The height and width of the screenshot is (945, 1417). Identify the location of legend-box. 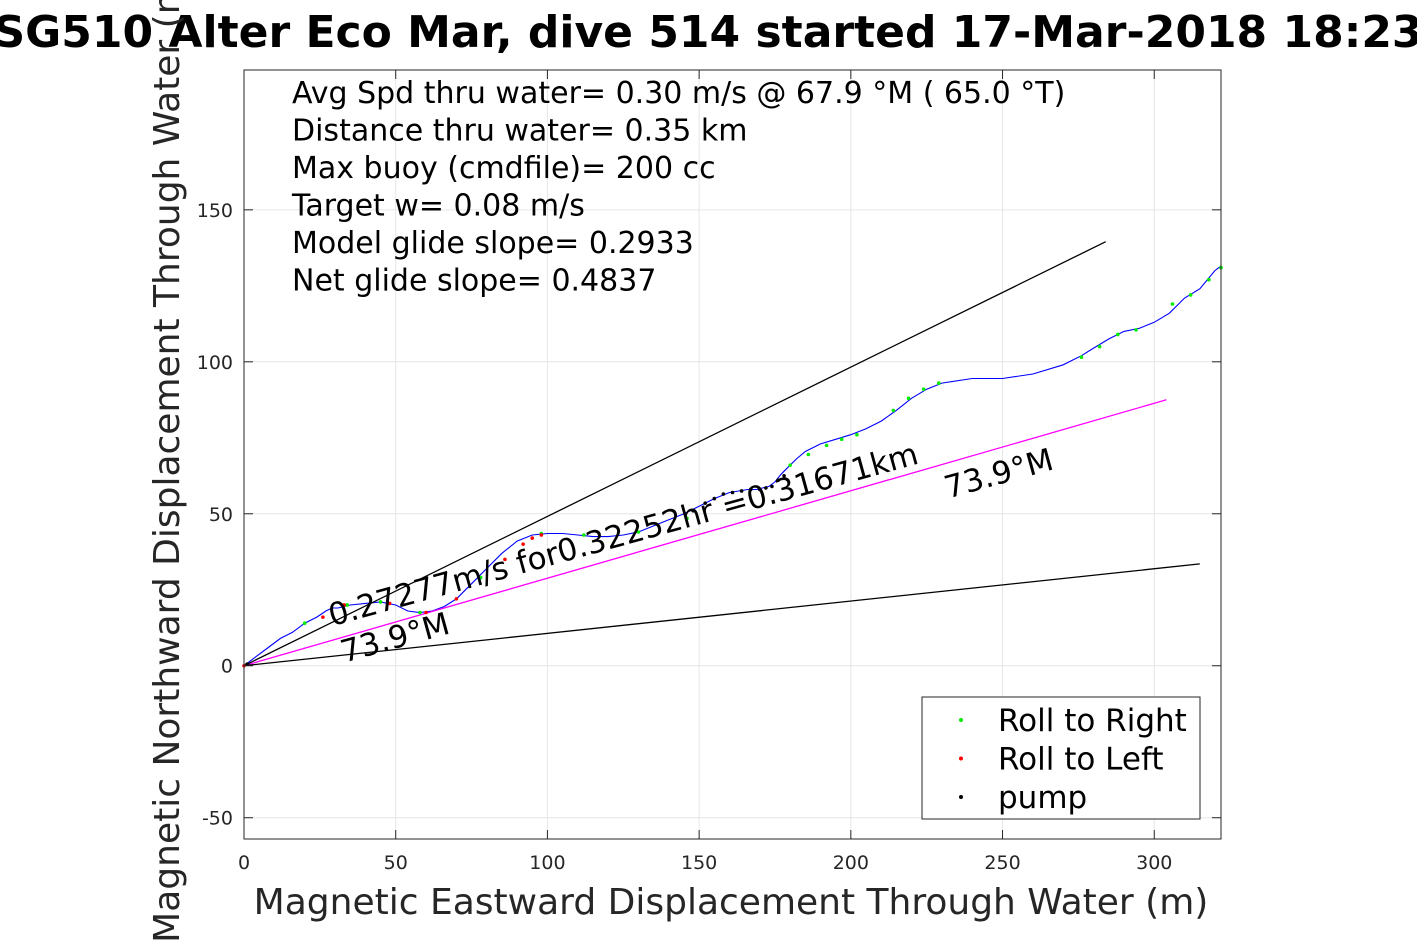
(1061, 758).